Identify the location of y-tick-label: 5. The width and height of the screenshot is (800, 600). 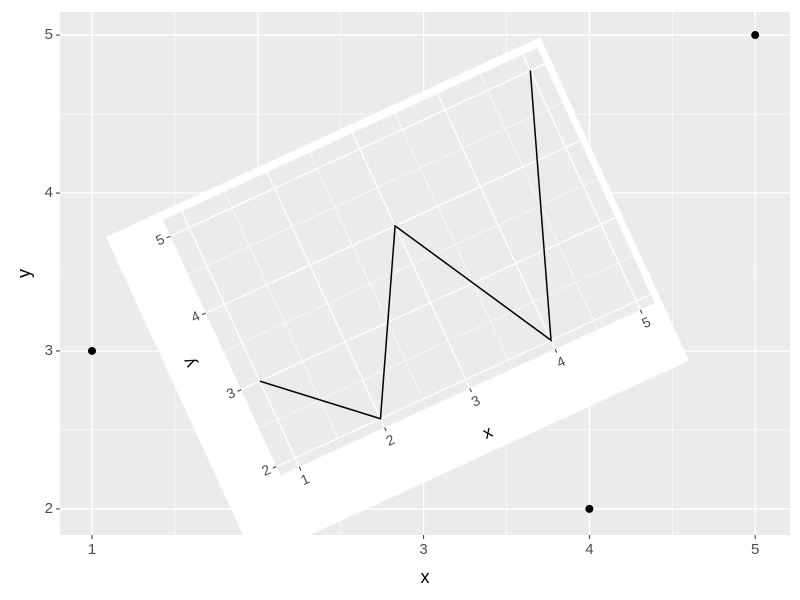
(49, 34).